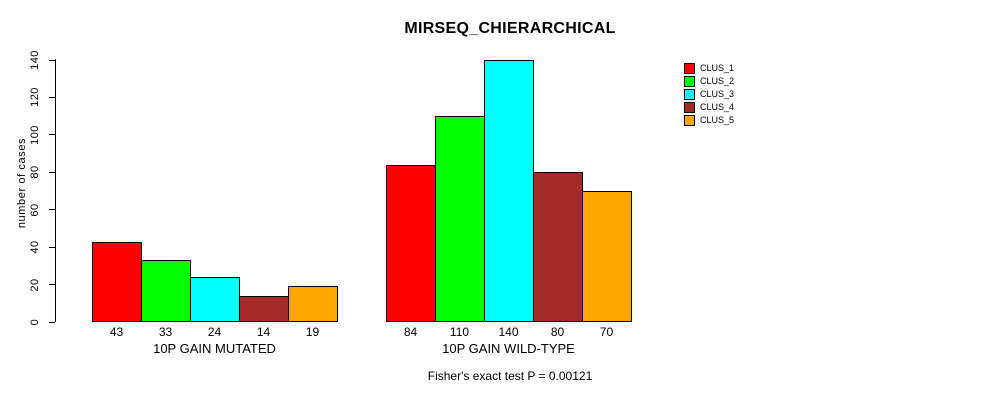  What do you see at coordinates (510, 28) in the screenshot?
I see `chart-title: MIRSEQ_CHIERARCHICAL` at bounding box center [510, 28].